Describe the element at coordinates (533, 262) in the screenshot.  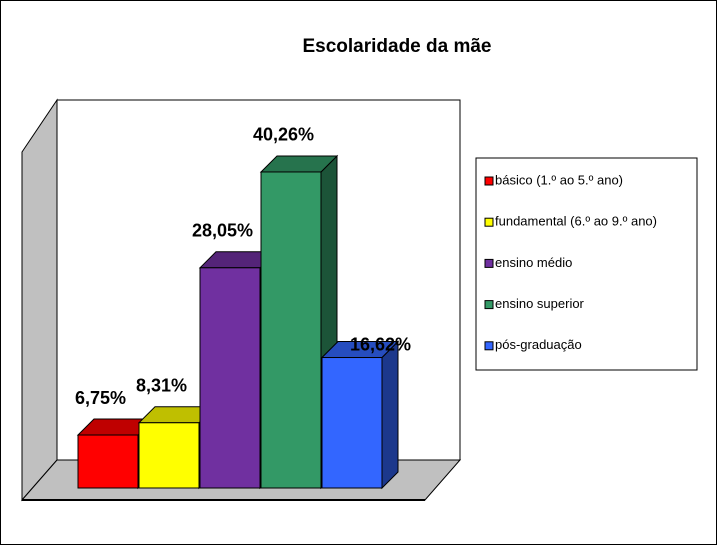
I see `legend-label: ensino médio` at that location.